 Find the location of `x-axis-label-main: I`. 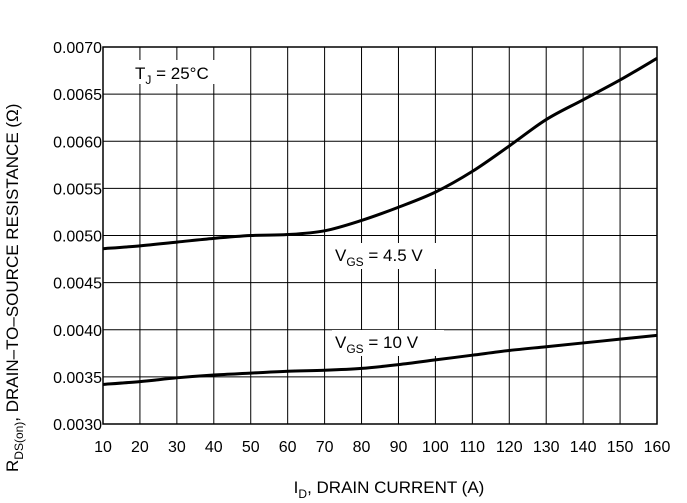

x-axis-label-main: I is located at coordinates (296, 487).